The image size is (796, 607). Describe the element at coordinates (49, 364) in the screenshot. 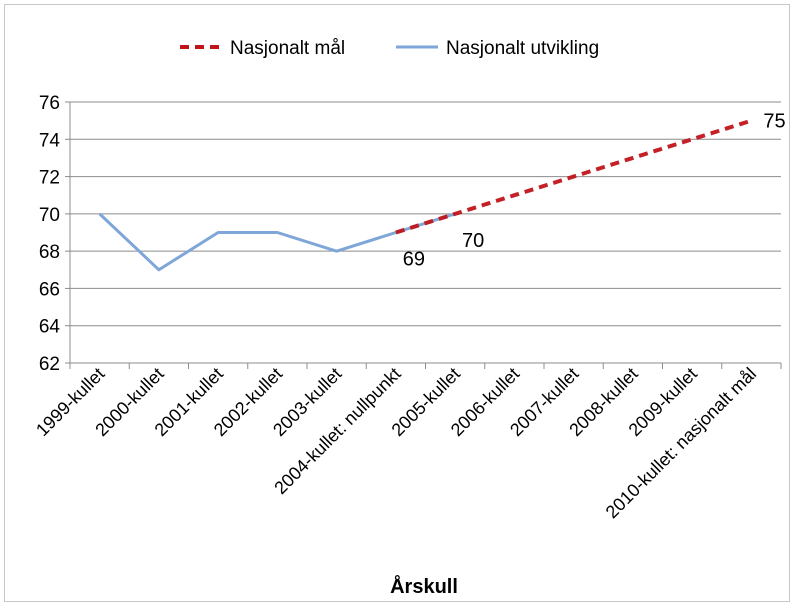

I see `y-tick-label: 62` at that location.